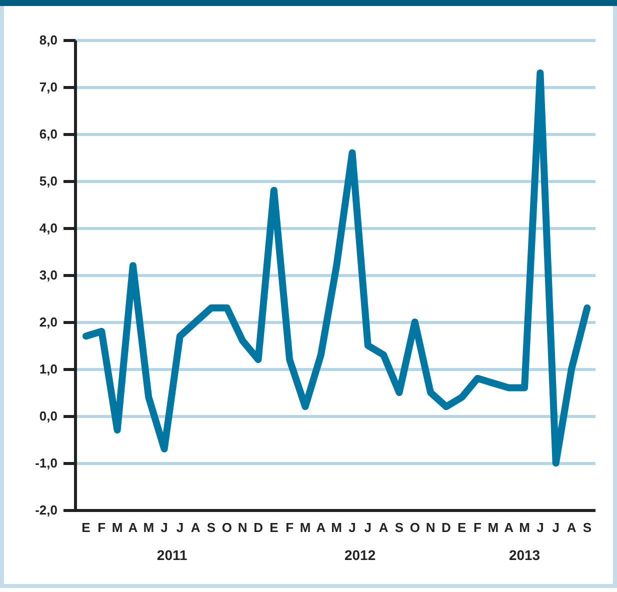 The height and width of the screenshot is (592, 617). What do you see at coordinates (48, 134) in the screenshot?
I see `y-tick-label: 6,0` at bounding box center [48, 134].